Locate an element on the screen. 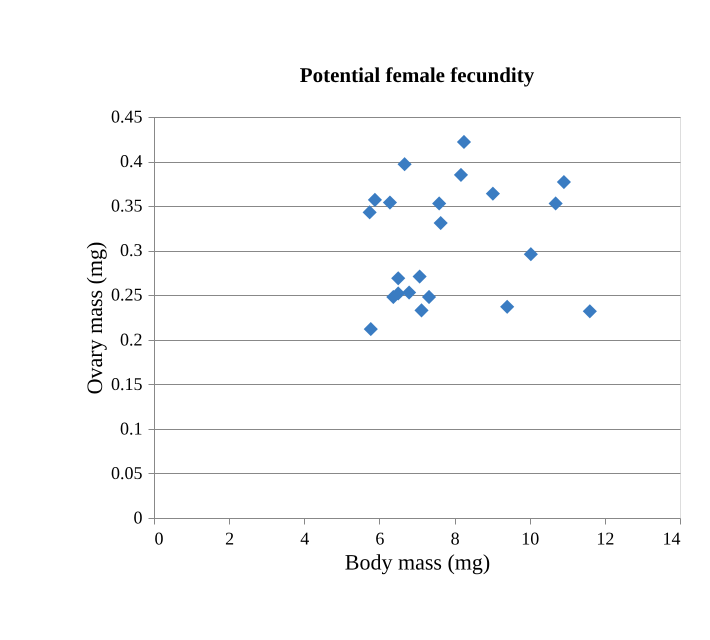 Image resolution: width=710 pixels, height=640 pixels. x-tick-label: 8 is located at coordinates (455, 538).